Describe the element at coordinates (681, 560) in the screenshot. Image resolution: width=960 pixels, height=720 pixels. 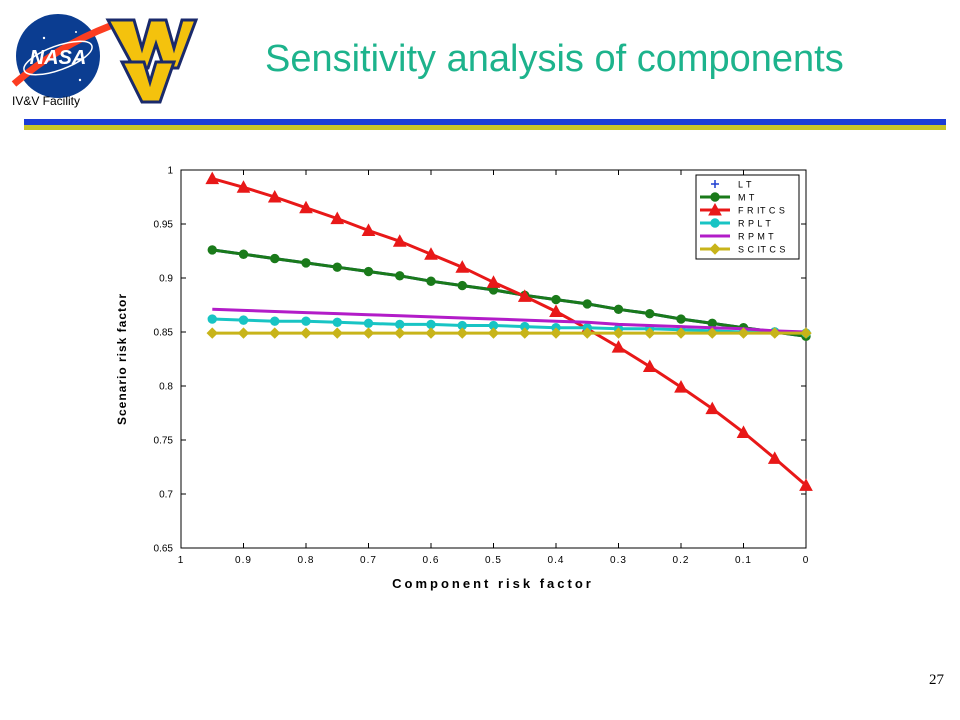
I see `x-tick-label: 0.2` at that location.